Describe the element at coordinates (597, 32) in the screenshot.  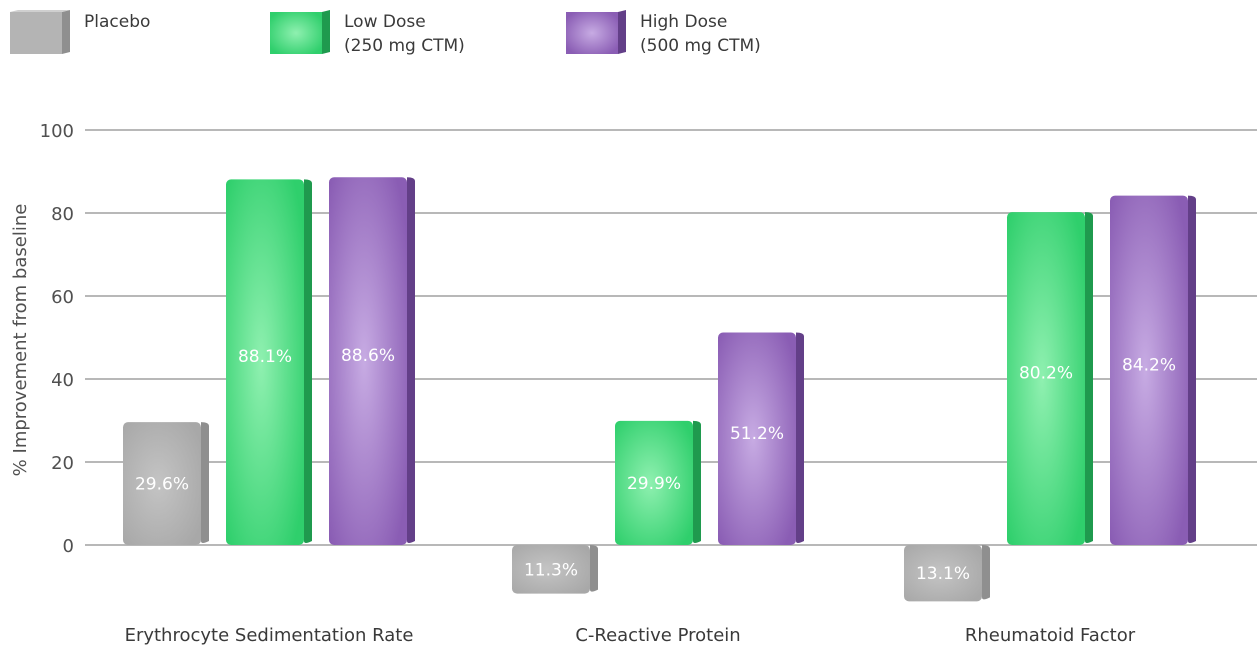
I see `legend-swatch-high-dose` at that location.